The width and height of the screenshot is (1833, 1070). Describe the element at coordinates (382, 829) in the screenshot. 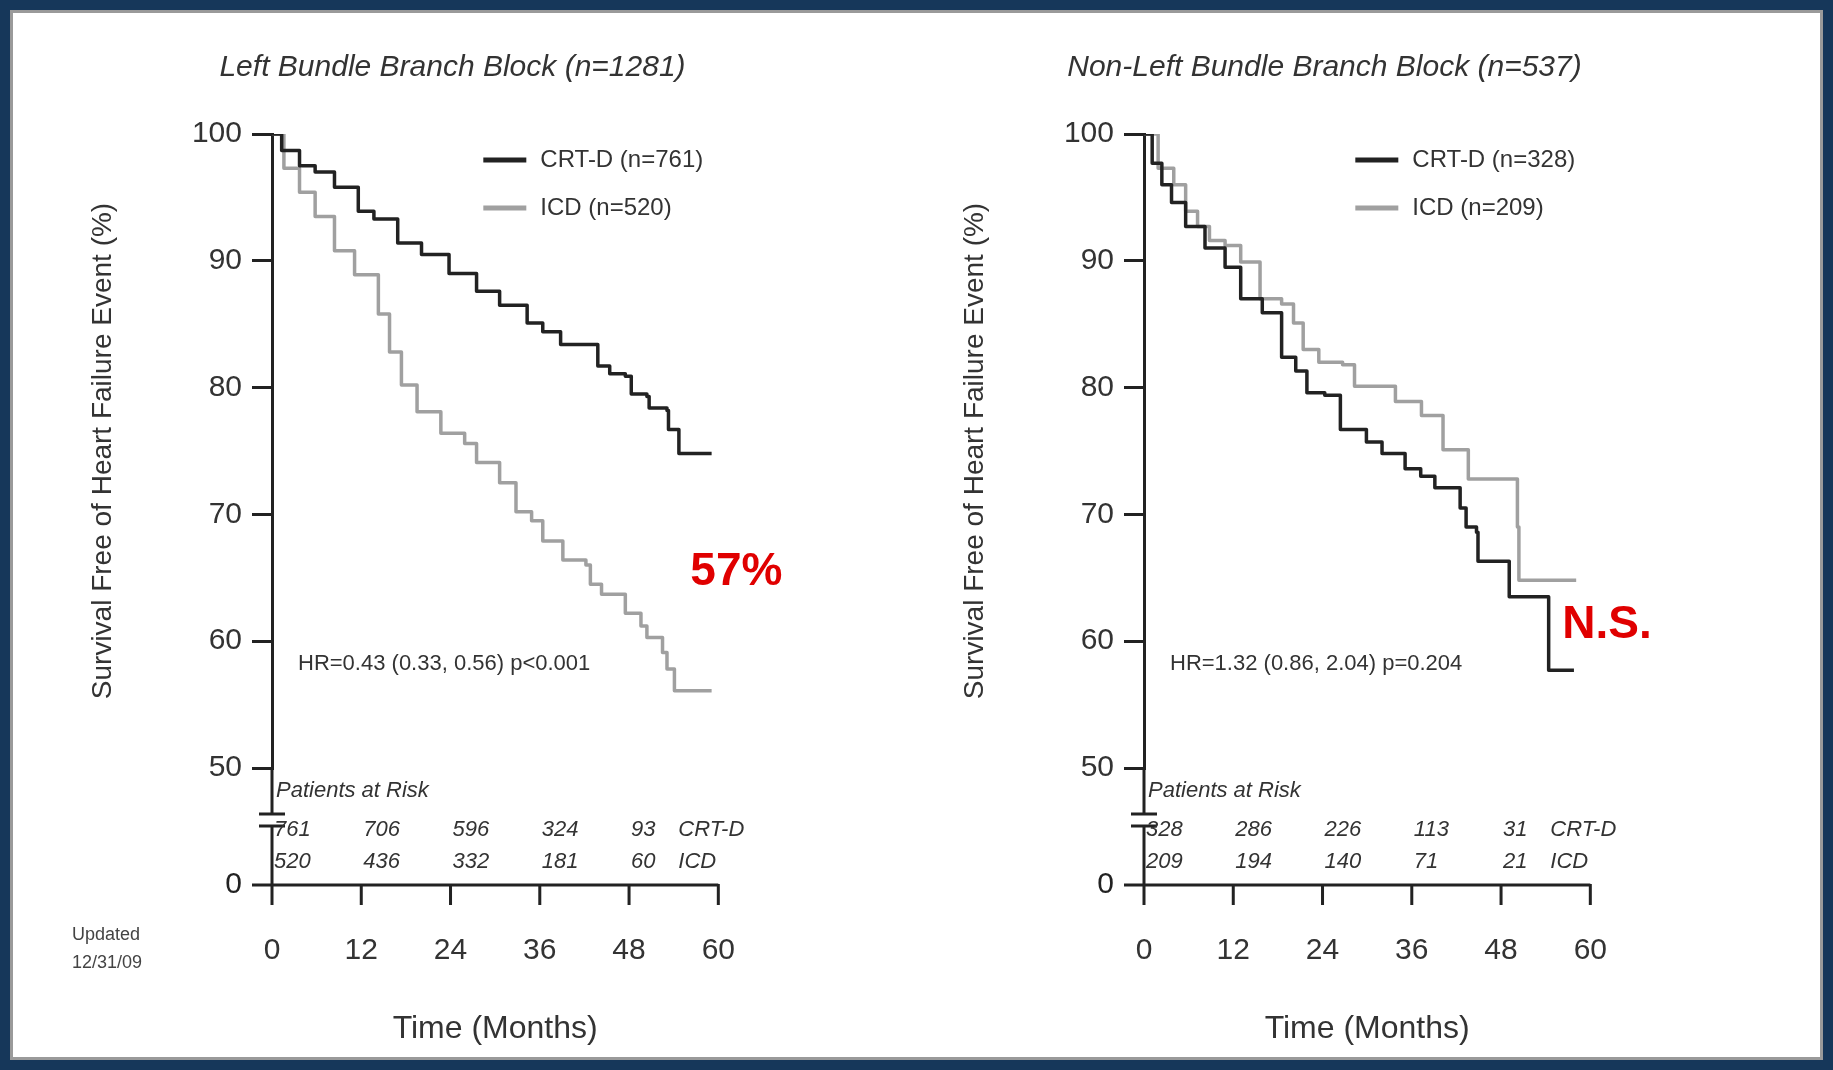

I see `text: 706` at that location.